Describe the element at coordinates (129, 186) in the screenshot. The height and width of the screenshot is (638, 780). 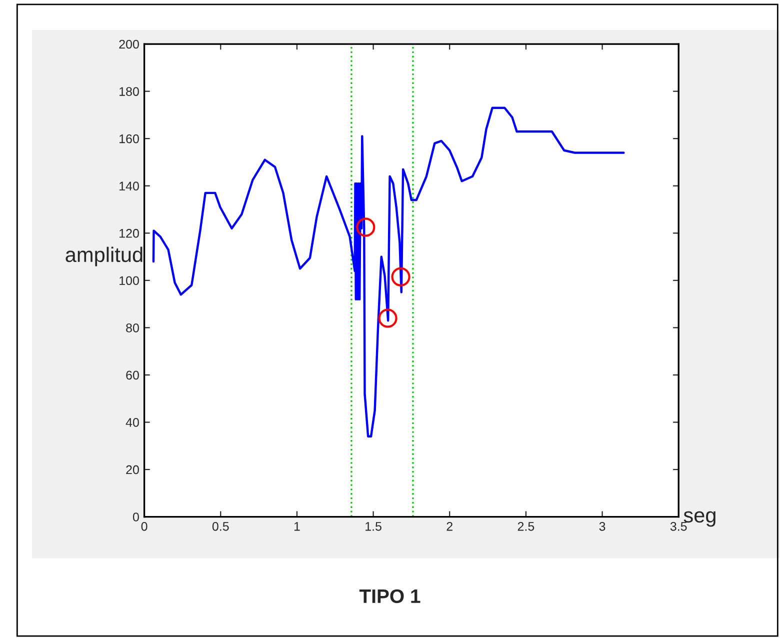
I see `y-tick-label: 140` at that location.